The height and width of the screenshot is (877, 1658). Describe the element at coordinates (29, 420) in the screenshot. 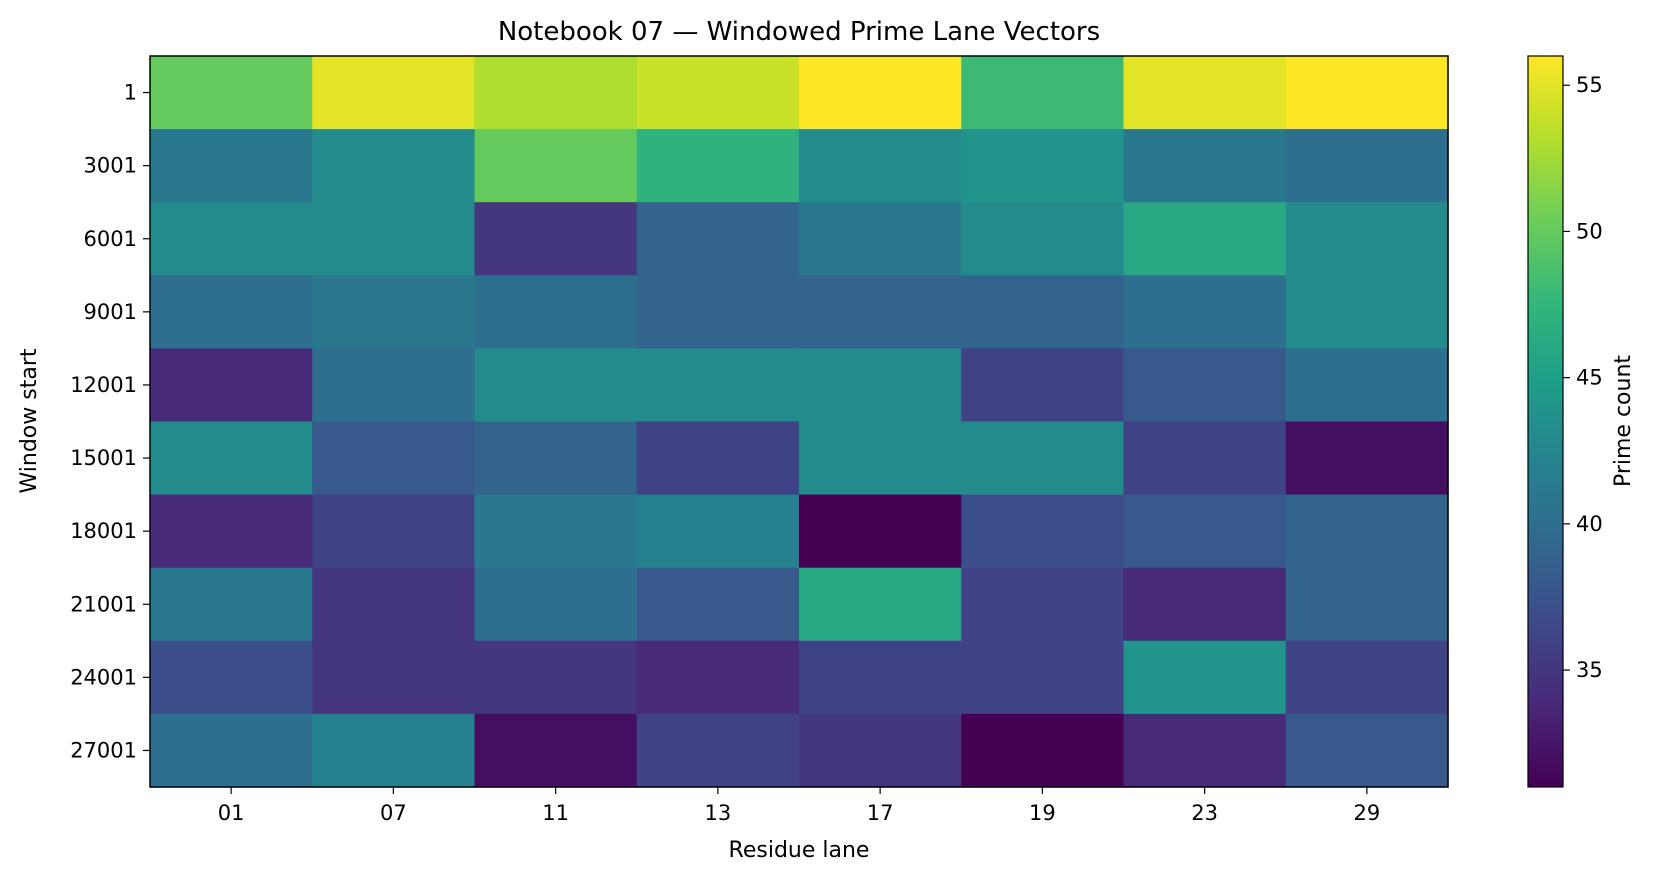

I see `y-axis-label: Window start` at that location.